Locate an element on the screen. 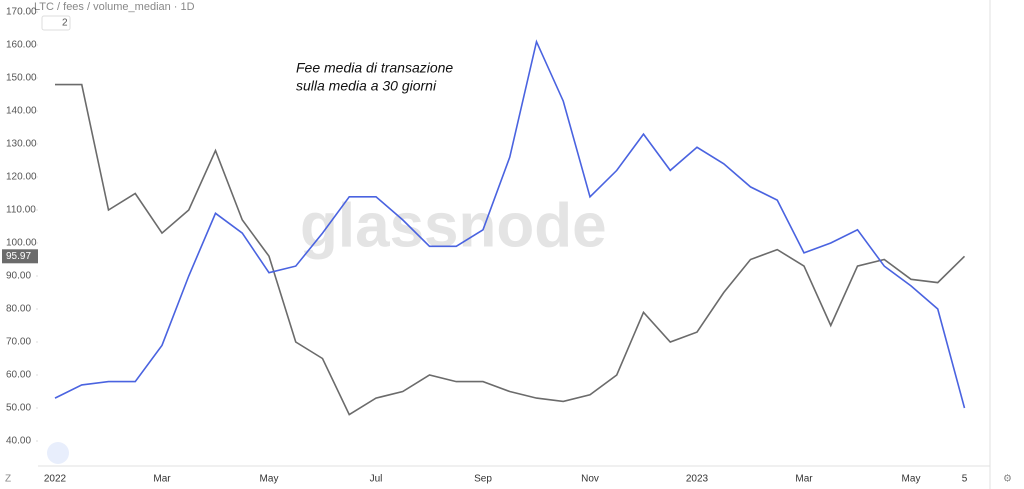 This screenshot has height=489, width=1024. y-tick-label: 120.00 is located at coordinates (21, 177).